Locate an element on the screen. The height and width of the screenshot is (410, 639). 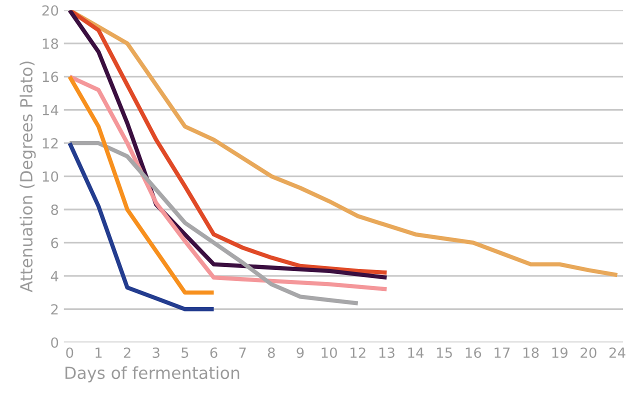
x-axis-title: Days of fermentation is located at coordinates (153, 374).